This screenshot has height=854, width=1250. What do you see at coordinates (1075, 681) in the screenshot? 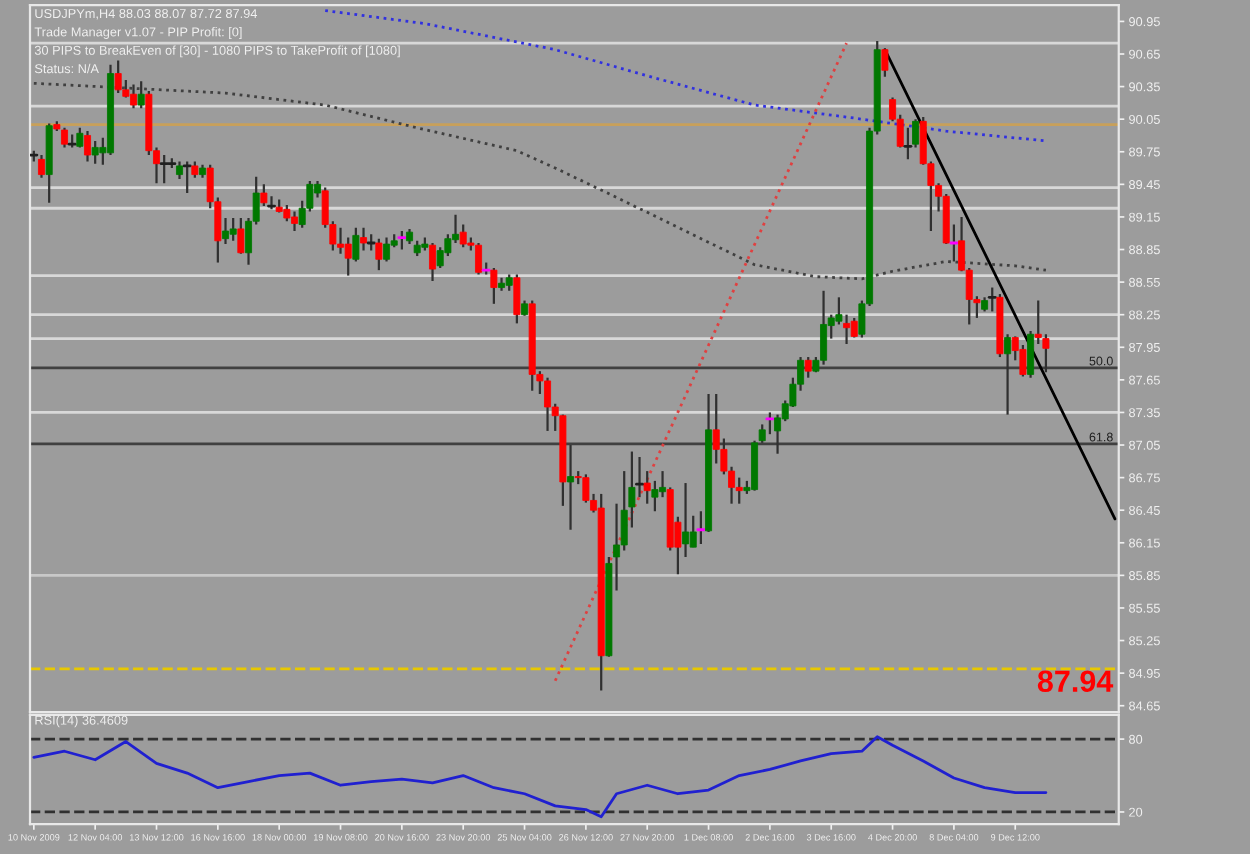
I see `annotation: 87.94` at bounding box center [1075, 681].